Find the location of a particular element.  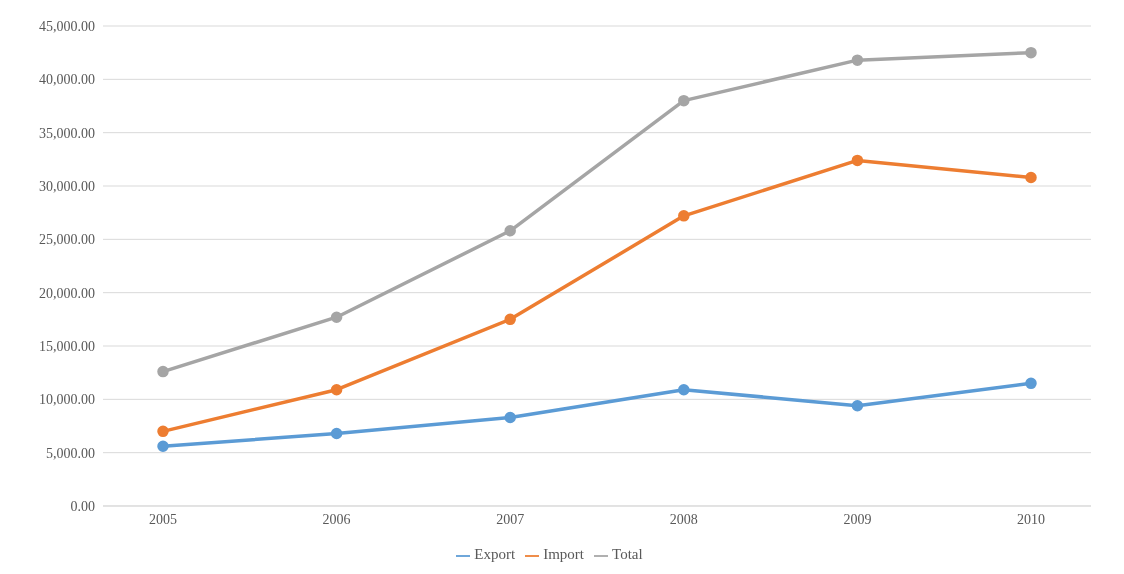

y-tick-label: 45,000.00 is located at coordinates (67, 26).